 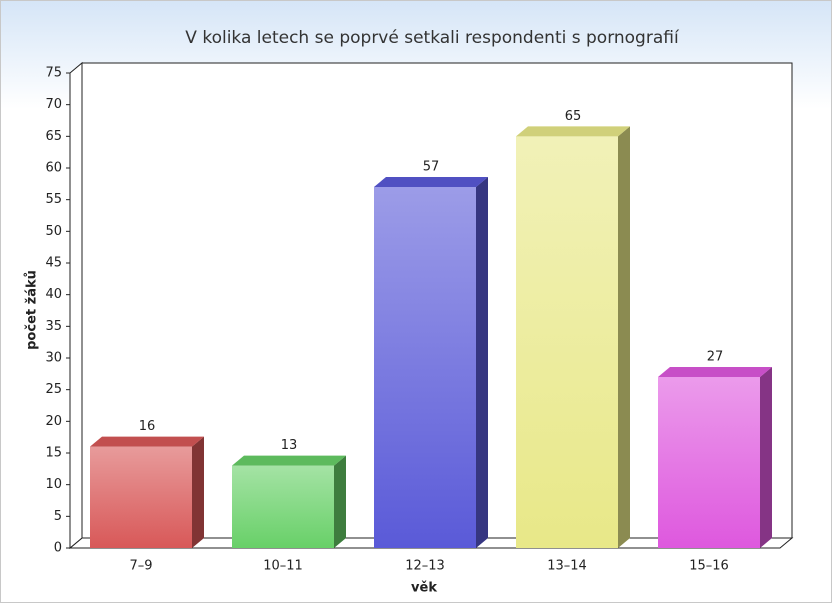 What do you see at coordinates (53, 453) in the screenshot?
I see `y-tick-label: 15` at bounding box center [53, 453].